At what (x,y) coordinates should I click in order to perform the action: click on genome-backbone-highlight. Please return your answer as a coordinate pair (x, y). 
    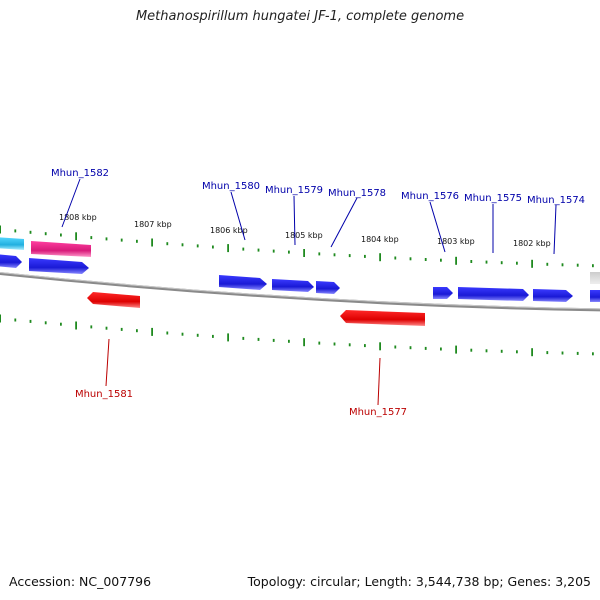
    Looking at the image, I should click on (300, 291).